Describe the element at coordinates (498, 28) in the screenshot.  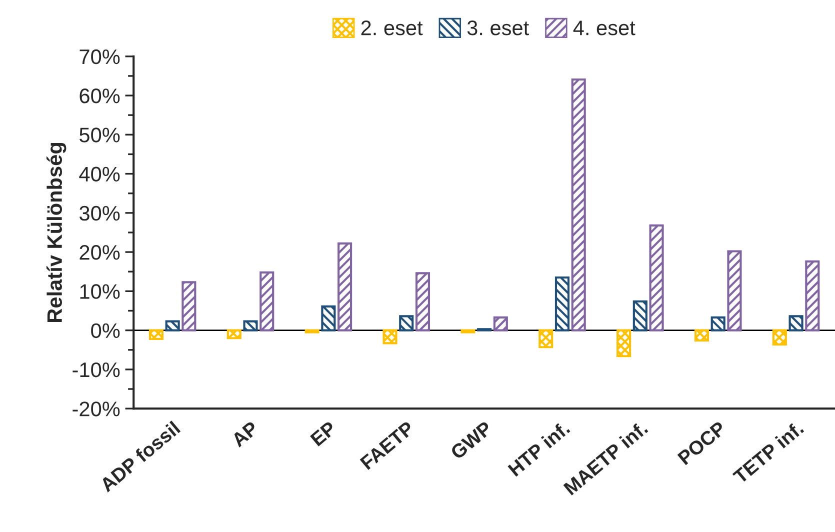
I see `legend-label: 3. eset` at that location.